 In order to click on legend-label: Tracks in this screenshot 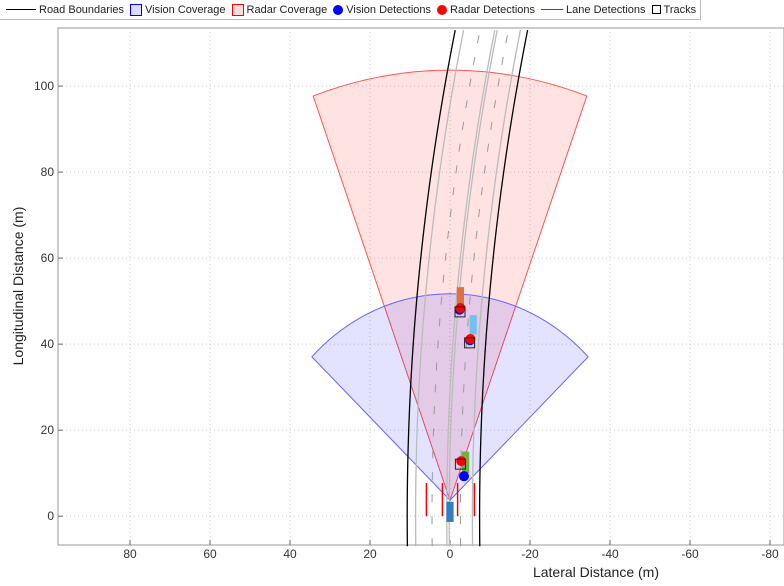, I will do `click(680, 9)`.